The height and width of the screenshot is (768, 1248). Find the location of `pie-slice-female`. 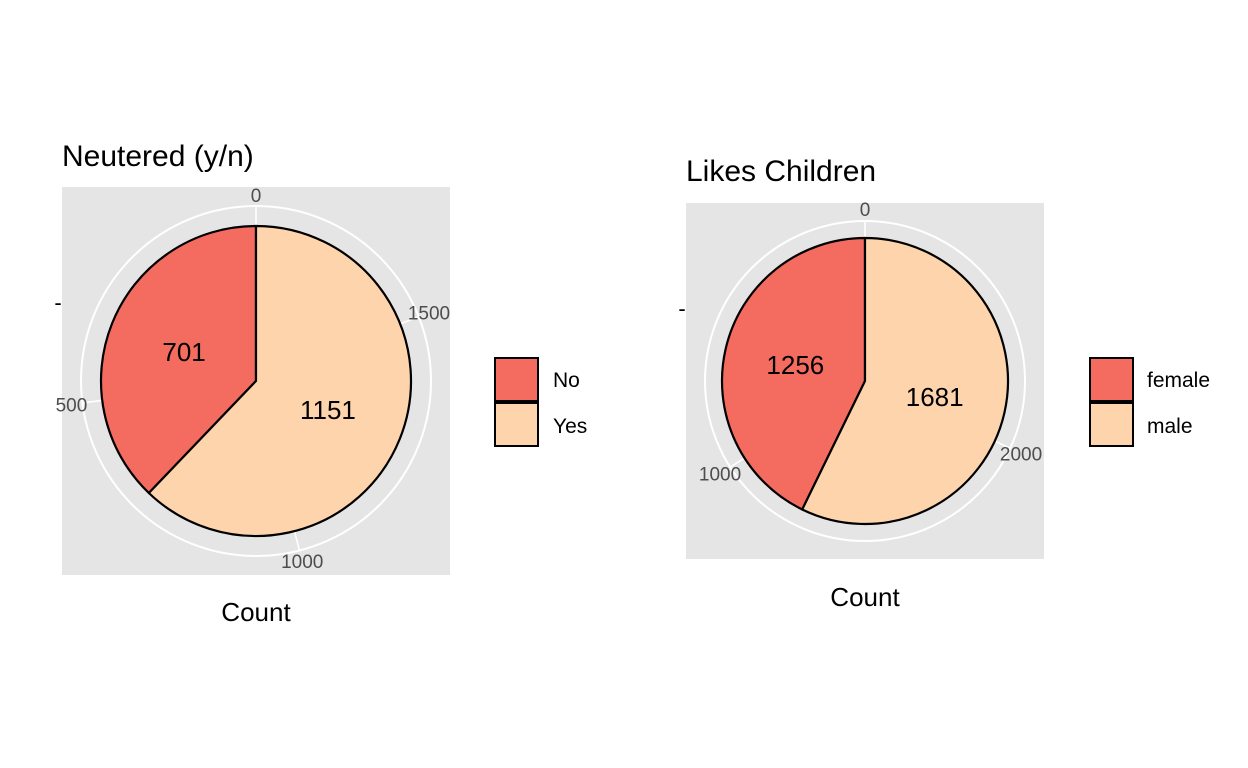

pie-slice-female is located at coordinates (793, 373).